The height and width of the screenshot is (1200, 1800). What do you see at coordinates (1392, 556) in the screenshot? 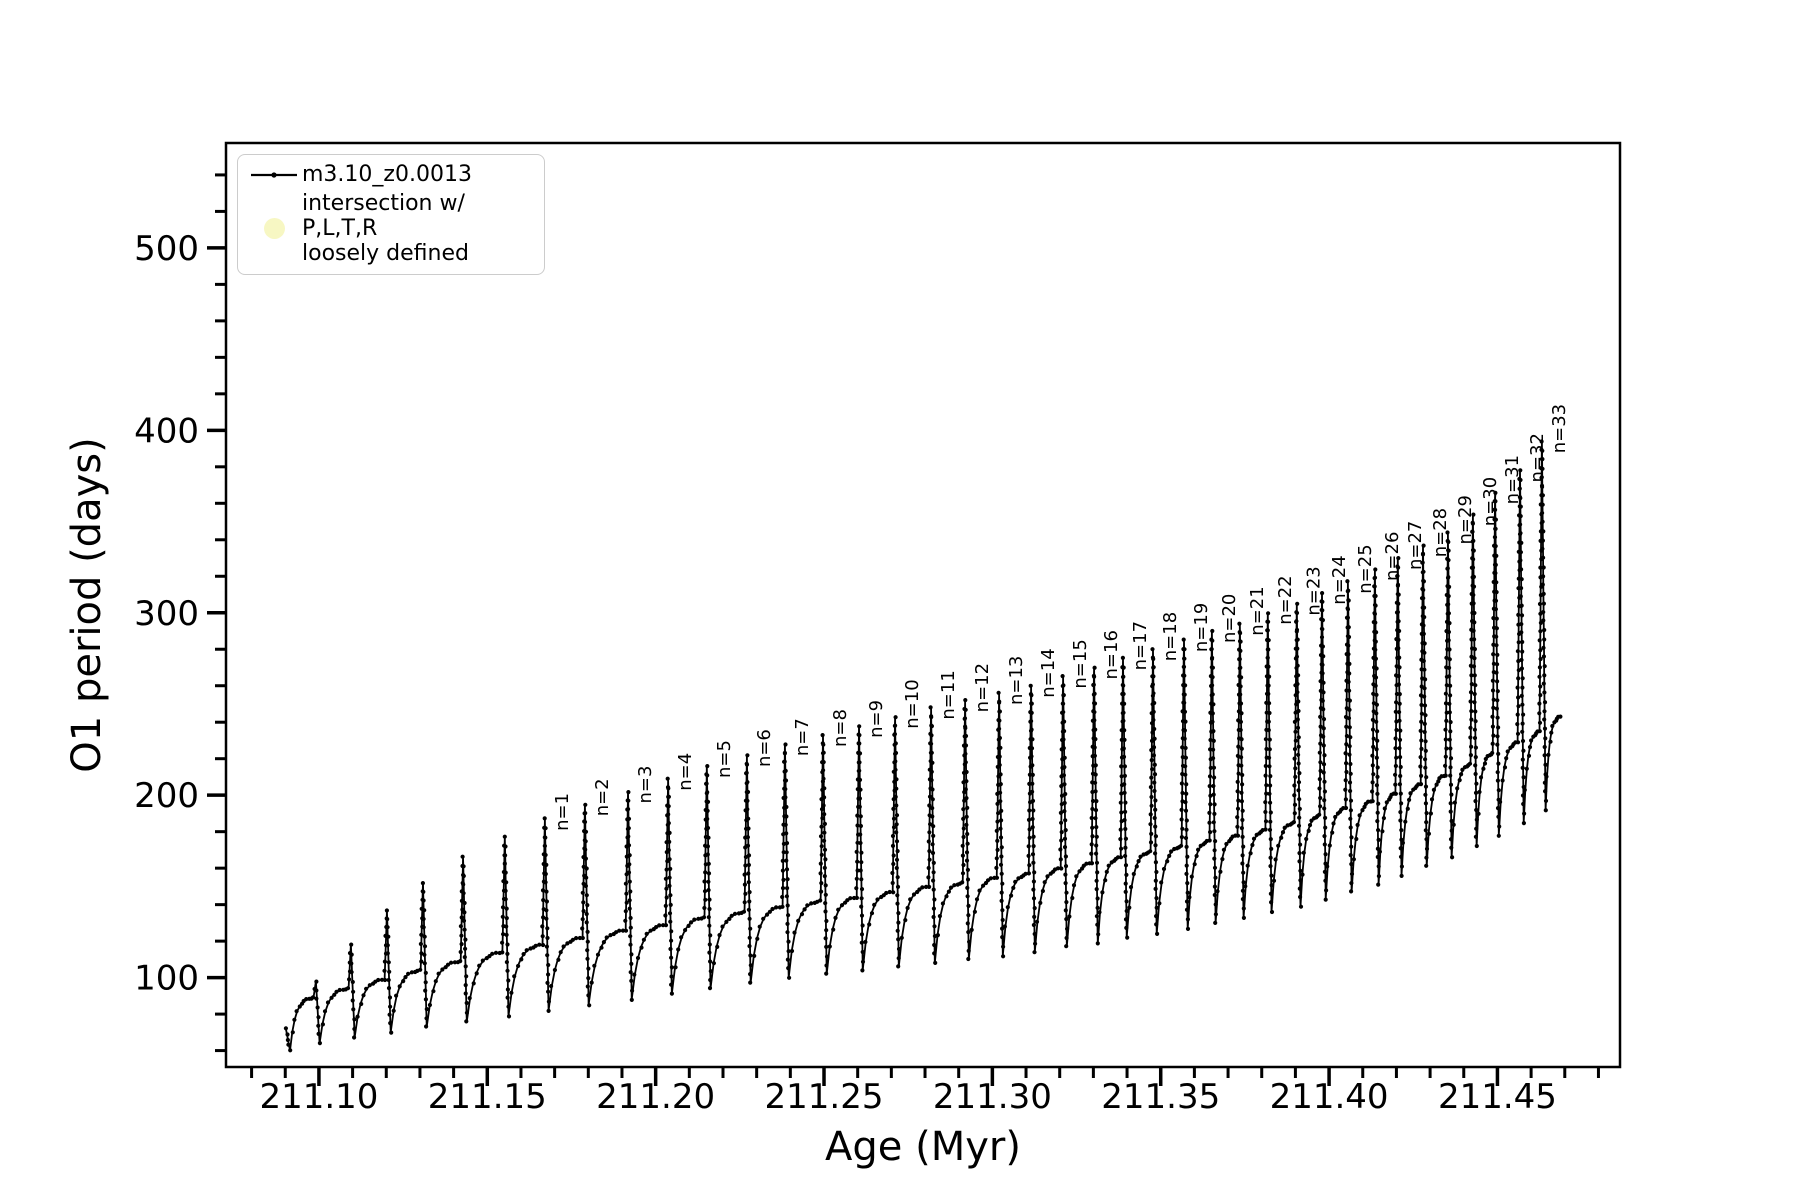
I see `spike-label: n=26` at bounding box center [1392, 556].